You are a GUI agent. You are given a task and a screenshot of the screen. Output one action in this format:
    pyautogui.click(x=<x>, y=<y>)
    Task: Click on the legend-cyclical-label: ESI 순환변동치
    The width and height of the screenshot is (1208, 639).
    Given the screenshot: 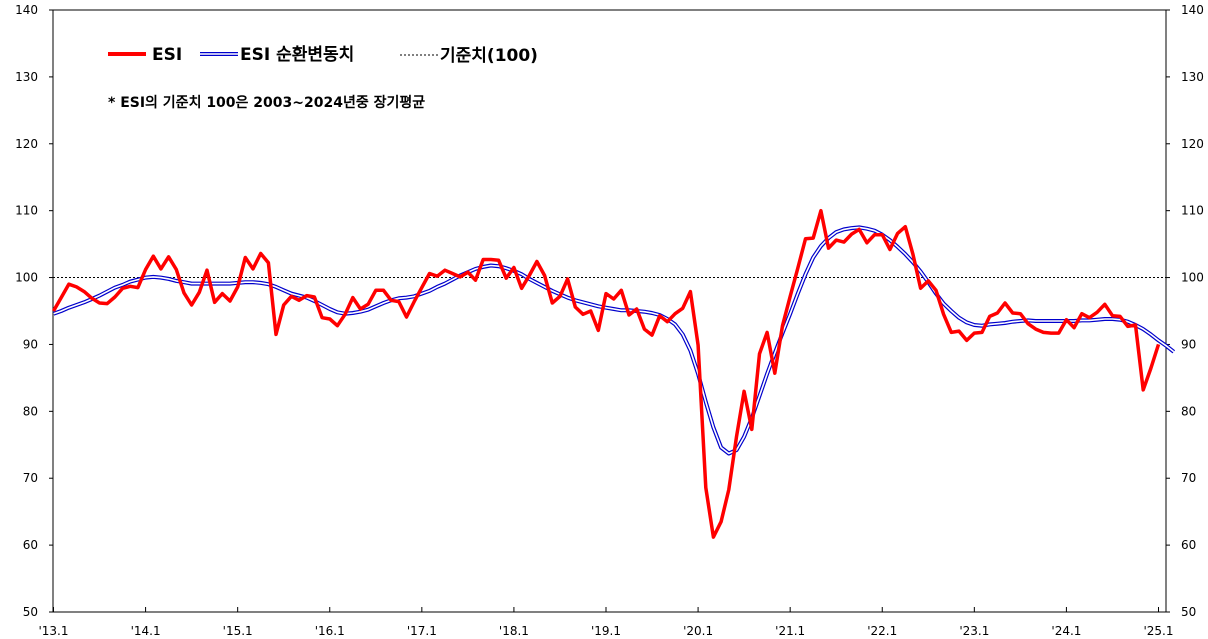 What is the action you would take?
    pyautogui.click(x=297, y=55)
    